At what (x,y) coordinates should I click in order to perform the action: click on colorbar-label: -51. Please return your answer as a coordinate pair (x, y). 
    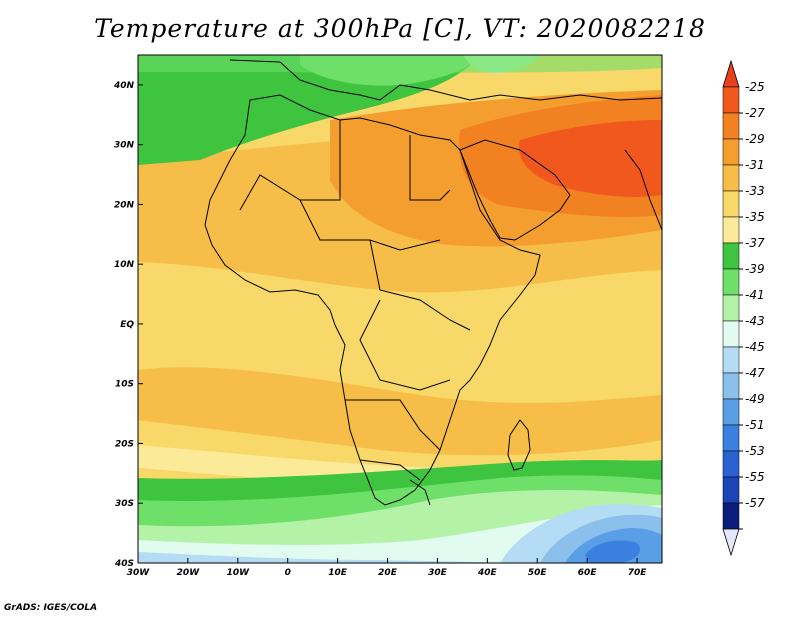
    Looking at the image, I should click on (755, 425).